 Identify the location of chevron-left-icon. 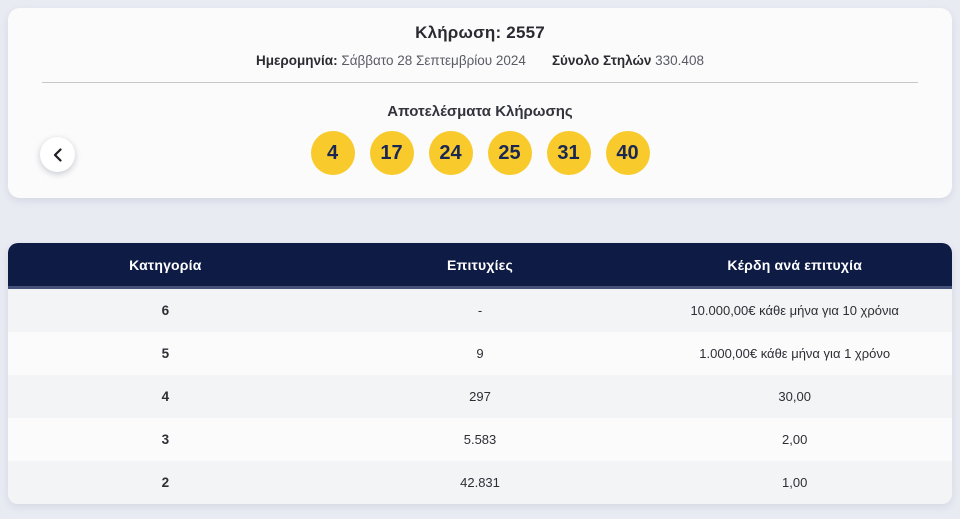
(57, 154).